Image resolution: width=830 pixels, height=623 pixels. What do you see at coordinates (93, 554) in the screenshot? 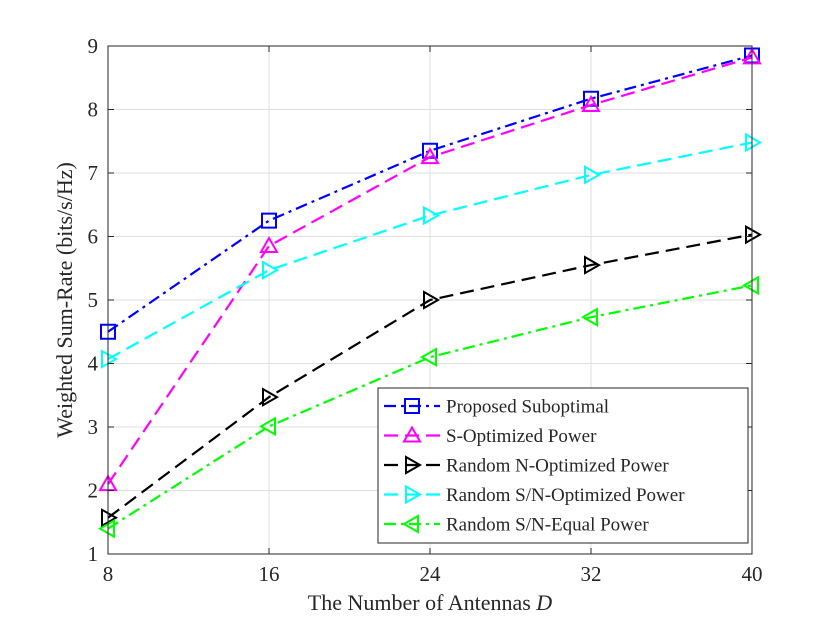
I see `y-tick-label: 1` at bounding box center [93, 554].